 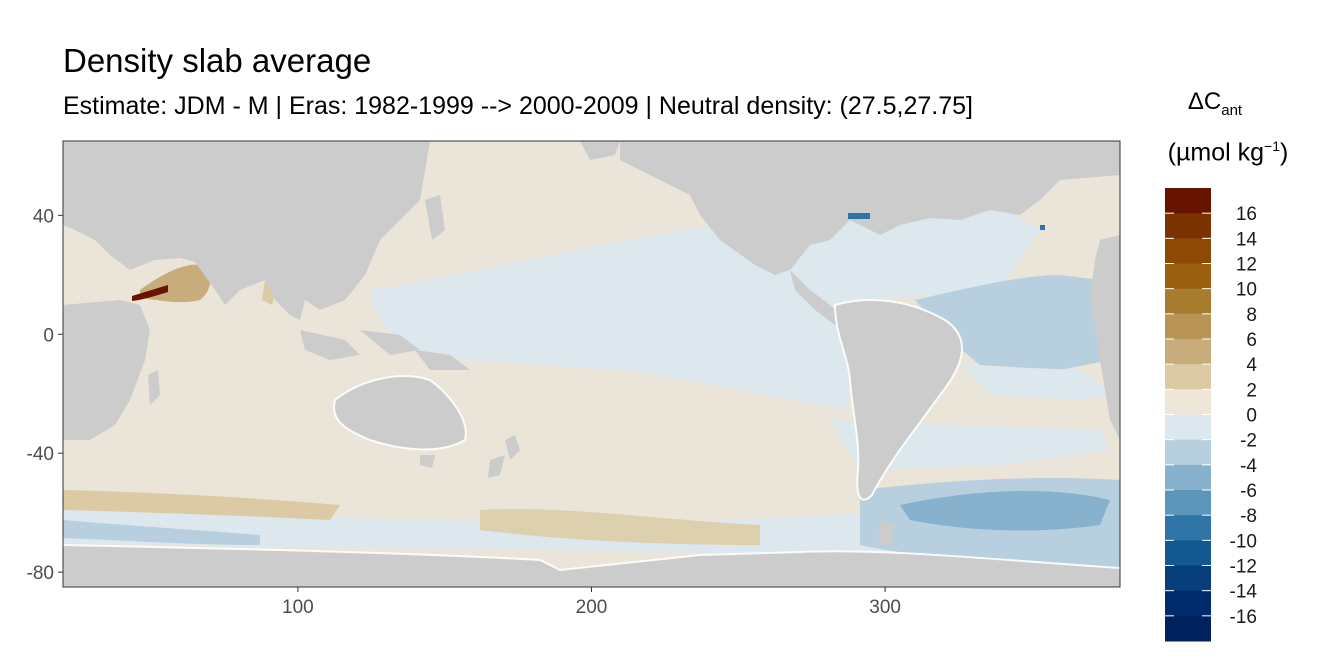 I want to click on gulf-stream-cool, so click(x=859, y=216).